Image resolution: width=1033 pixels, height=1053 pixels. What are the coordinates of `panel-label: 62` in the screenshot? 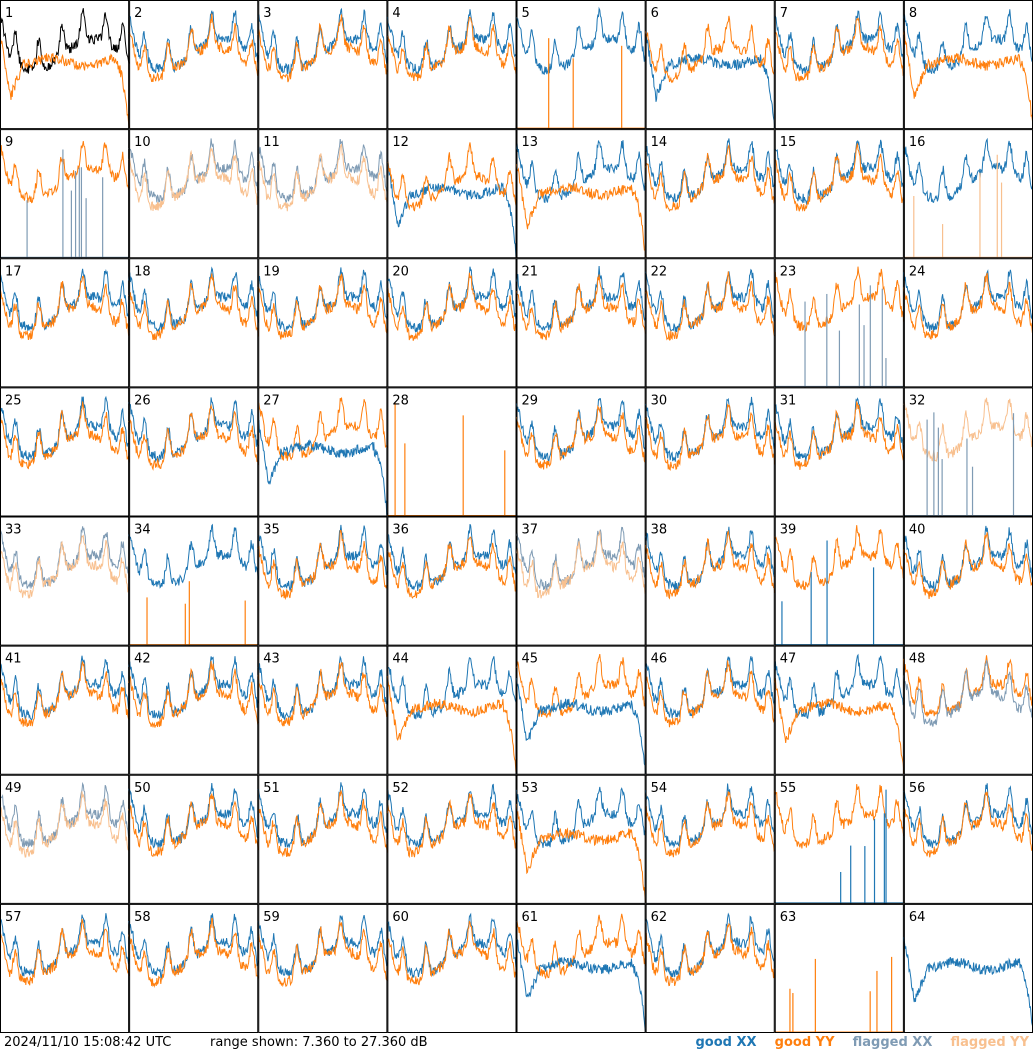 It's located at (659, 917).